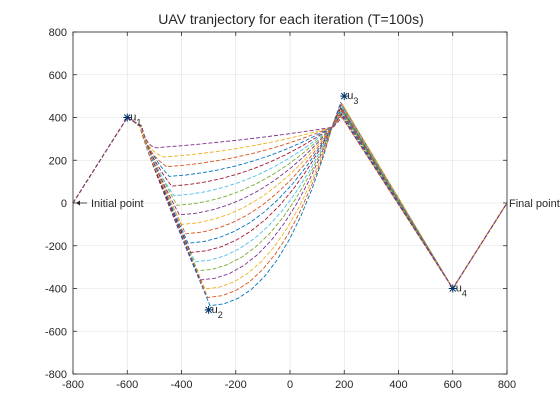 This screenshot has height=420, width=560. Describe the element at coordinates (58, 76) in the screenshot. I see `y-tick-label: 600` at that location.